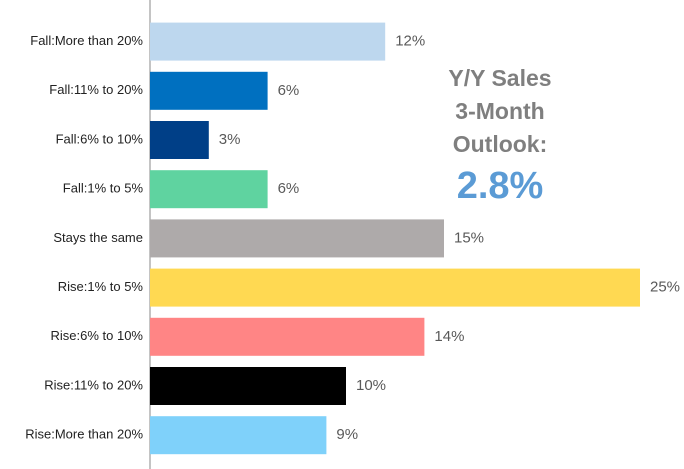  What do you see at coordinates (449, 336) in the screenshot?
I see `data-label: 14%` at bounding box center [449, 336].